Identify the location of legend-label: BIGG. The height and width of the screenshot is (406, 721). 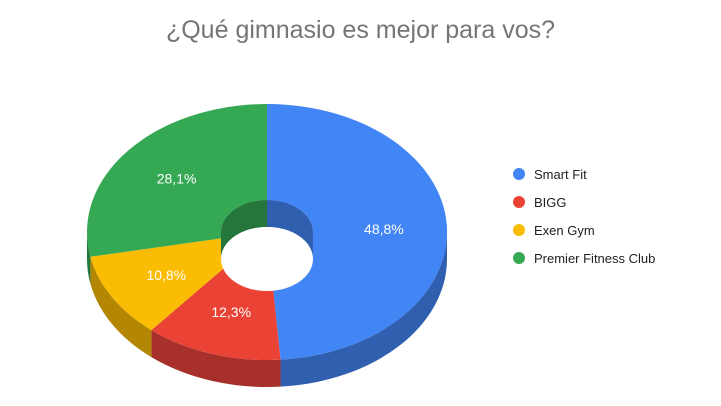
(550, 202).